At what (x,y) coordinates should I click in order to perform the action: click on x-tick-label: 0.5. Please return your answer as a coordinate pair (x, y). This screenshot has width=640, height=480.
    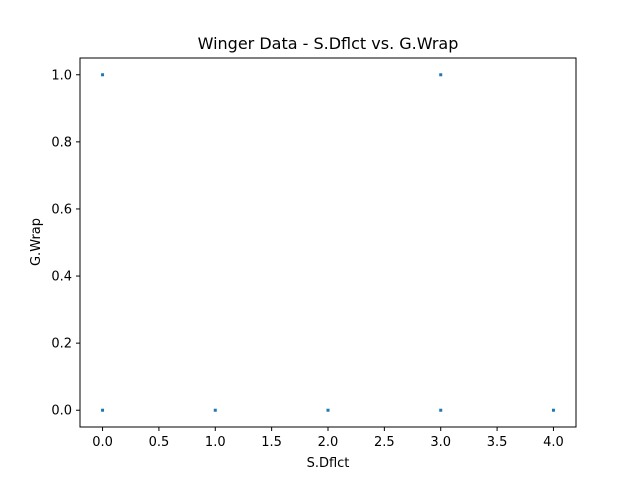
    Looking at the image, I should click on (159, 442).